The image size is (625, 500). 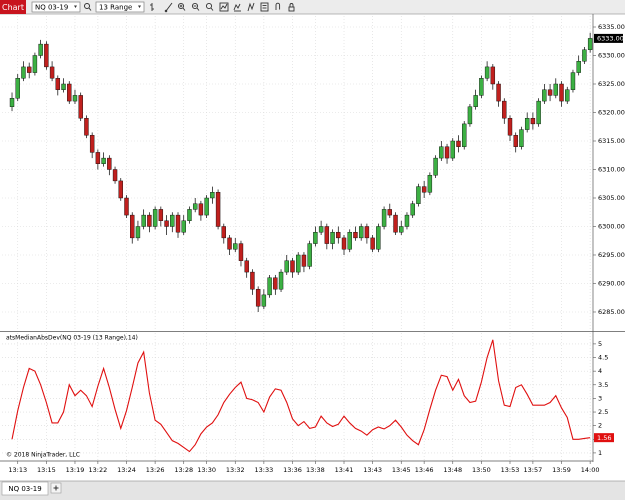 I want to click on x-tick-label: 13:15, so click(x=46, y=470).